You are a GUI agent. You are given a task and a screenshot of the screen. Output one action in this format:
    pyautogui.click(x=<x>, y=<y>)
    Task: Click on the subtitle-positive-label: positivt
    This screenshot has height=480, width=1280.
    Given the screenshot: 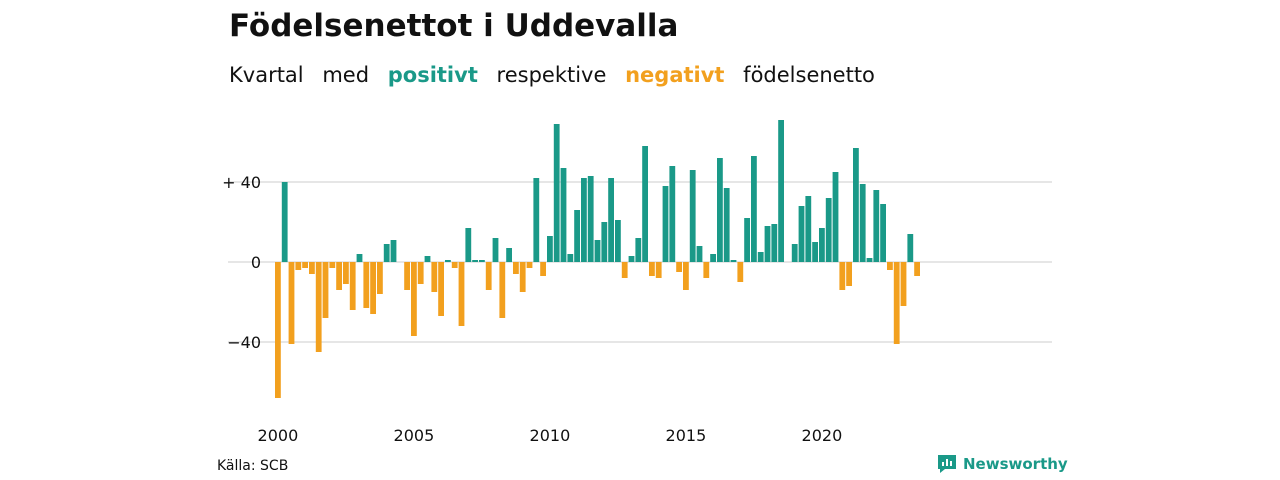 What is the action you would take?
    pyautogui.click(x=432, y=75)
    